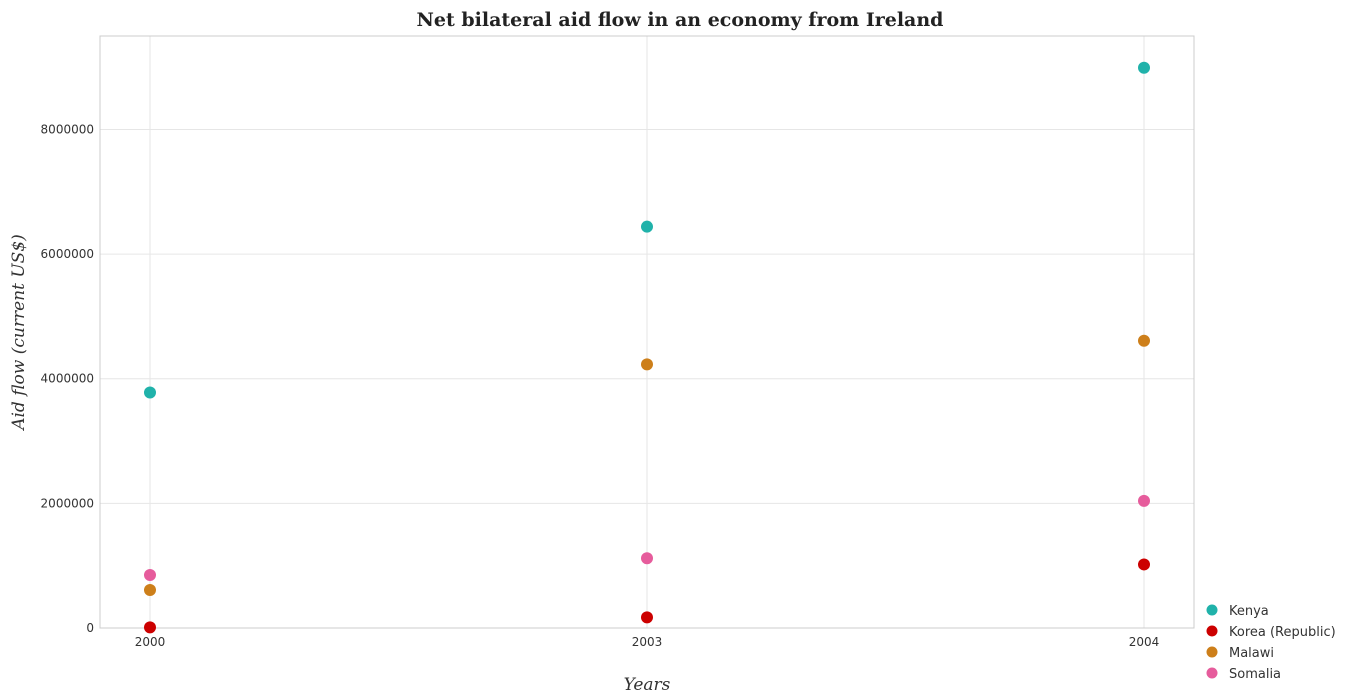 Image resolution: width=1360 pixels, height=700 pixels. I want to click on legend-label: Somalia, so click(1255, 674).